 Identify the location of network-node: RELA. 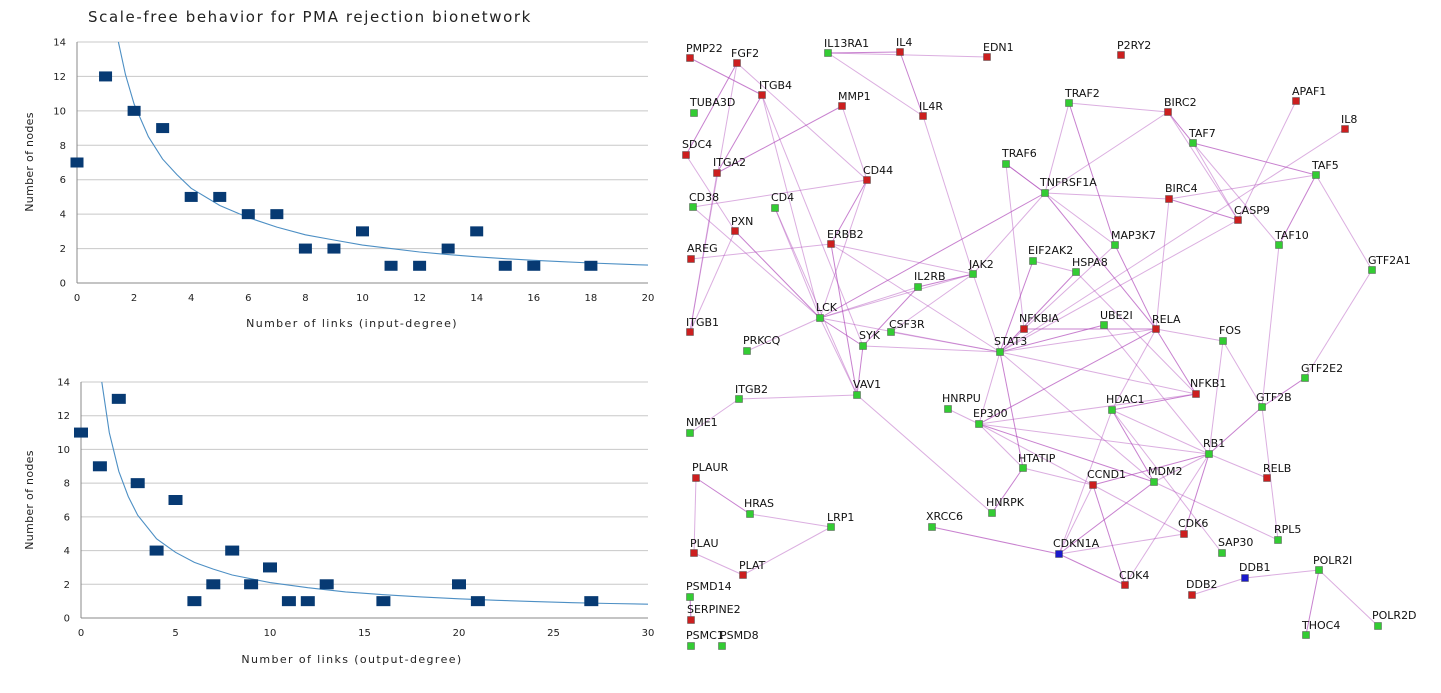
(1166, 323).